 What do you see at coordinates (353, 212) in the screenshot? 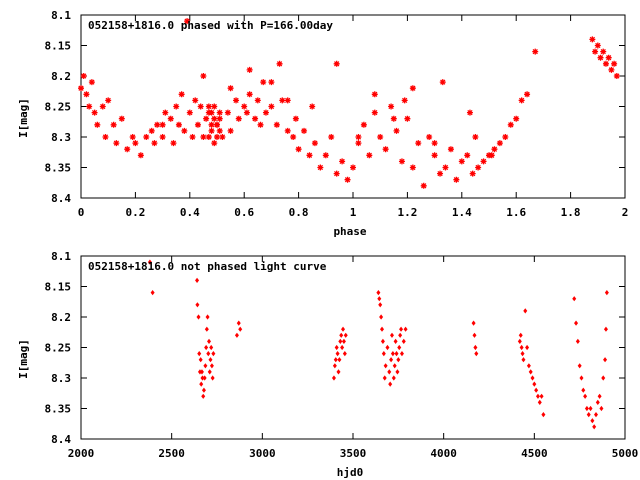
I see `x-tick-label: 1` at bounding box center [353, 212].